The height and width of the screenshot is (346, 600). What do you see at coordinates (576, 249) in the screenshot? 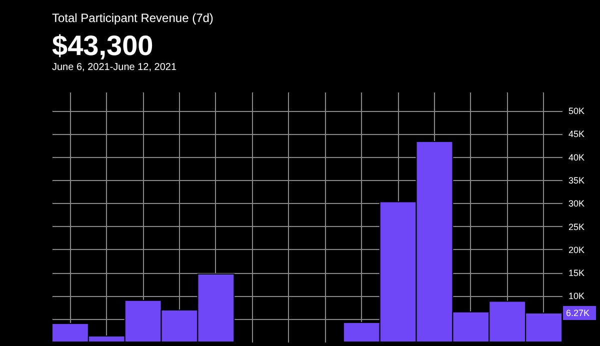
I see `y-tick-label: 20K` at bounding box center [576, 249].